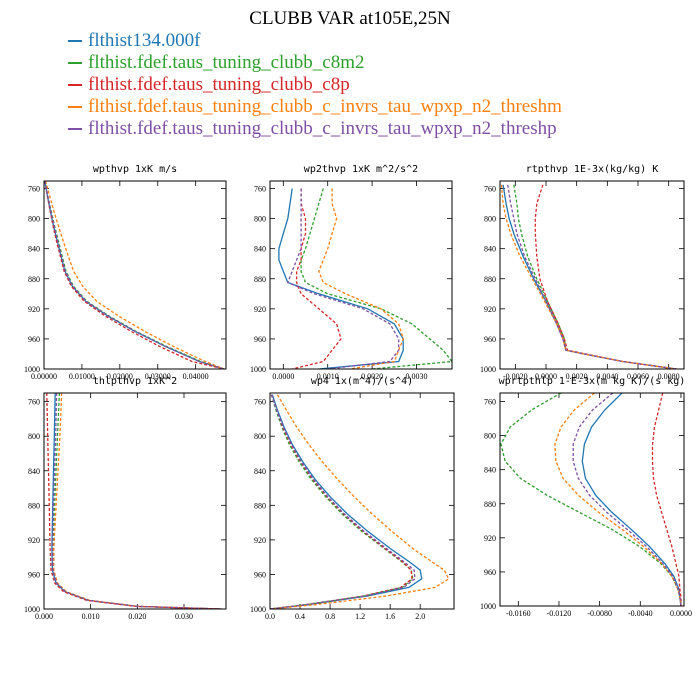 The width and height of the screenshot is (700, 700). What do you see at coordinates (669, 376) in the screenshot?
I see `x-tick-label: 0.0080` at bounding box center [669, 376].